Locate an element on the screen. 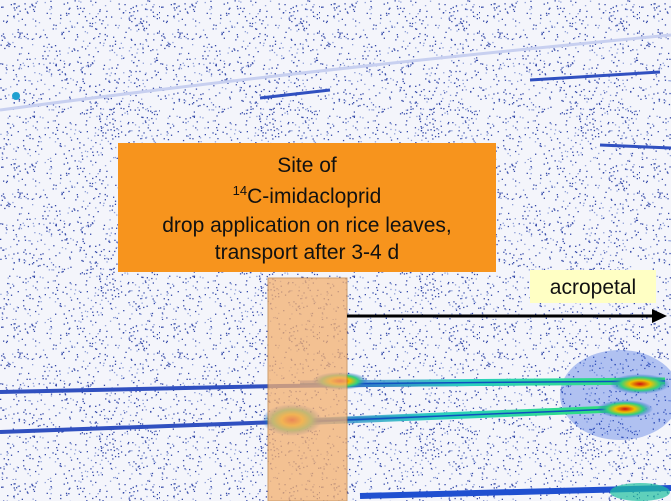 This screenshot has height=501, width=671. arrow-label-box is located at coordinates (593, 286).